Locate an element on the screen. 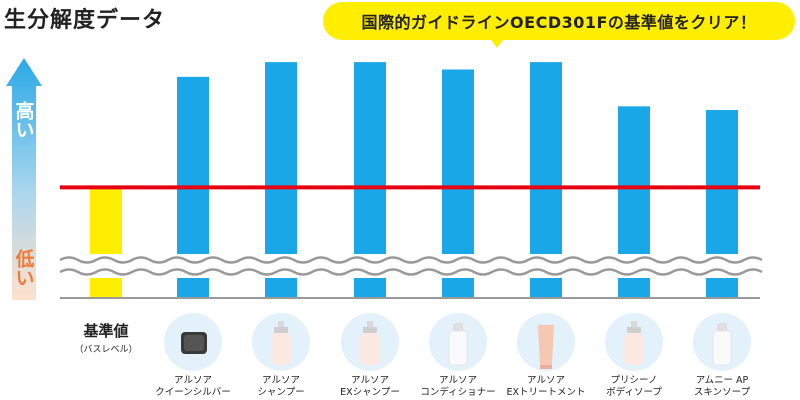 Image resolution: width=800 pixels, height=400 pixels. product-name-2: アルソア シャンプー is located at coordinates (281, 387).